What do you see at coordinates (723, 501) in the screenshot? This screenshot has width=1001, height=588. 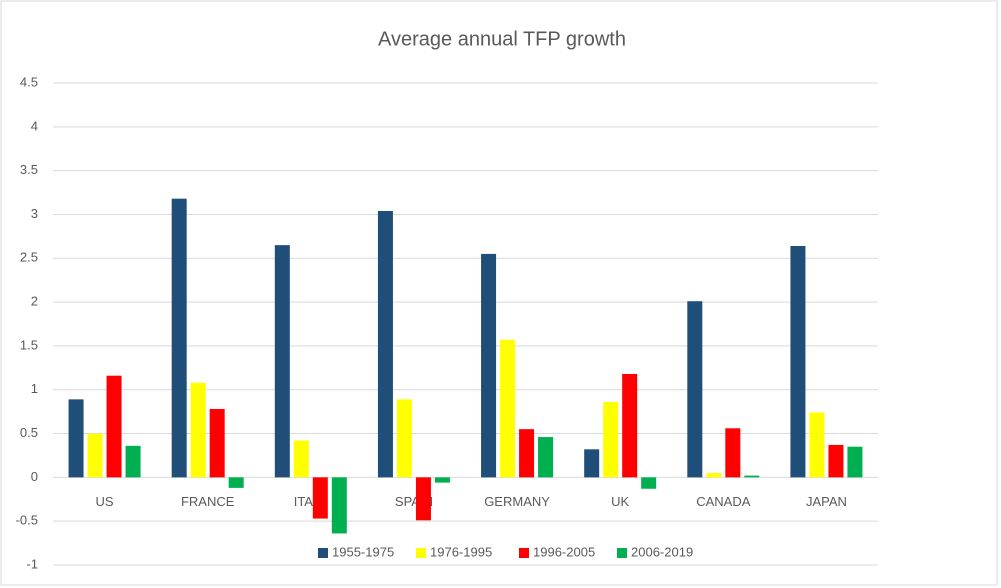 I see `x-tick-label: CANADA` at bounding box center [723, 501].